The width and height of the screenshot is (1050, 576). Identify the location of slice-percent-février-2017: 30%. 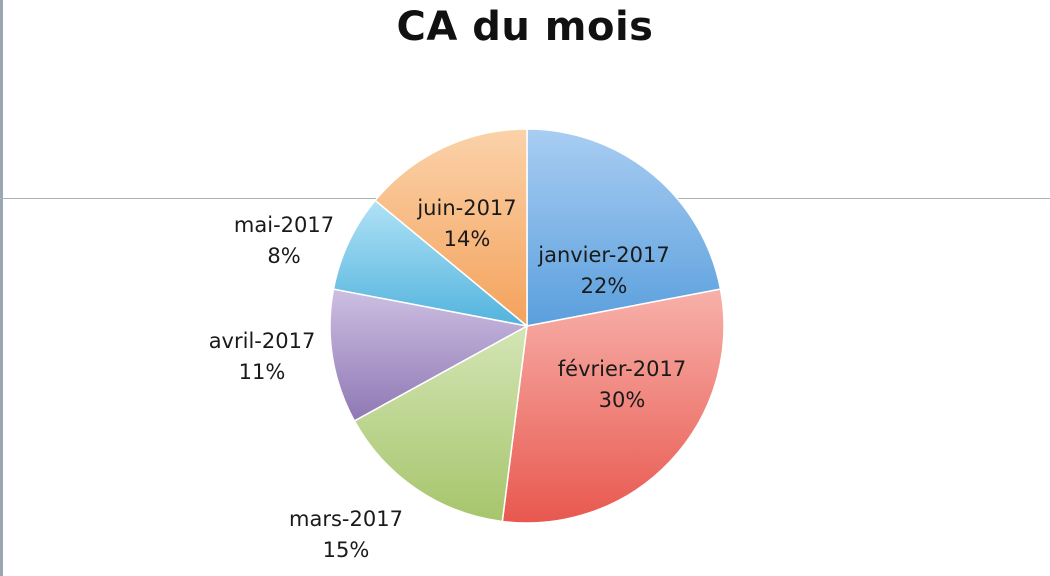
(622, 400).